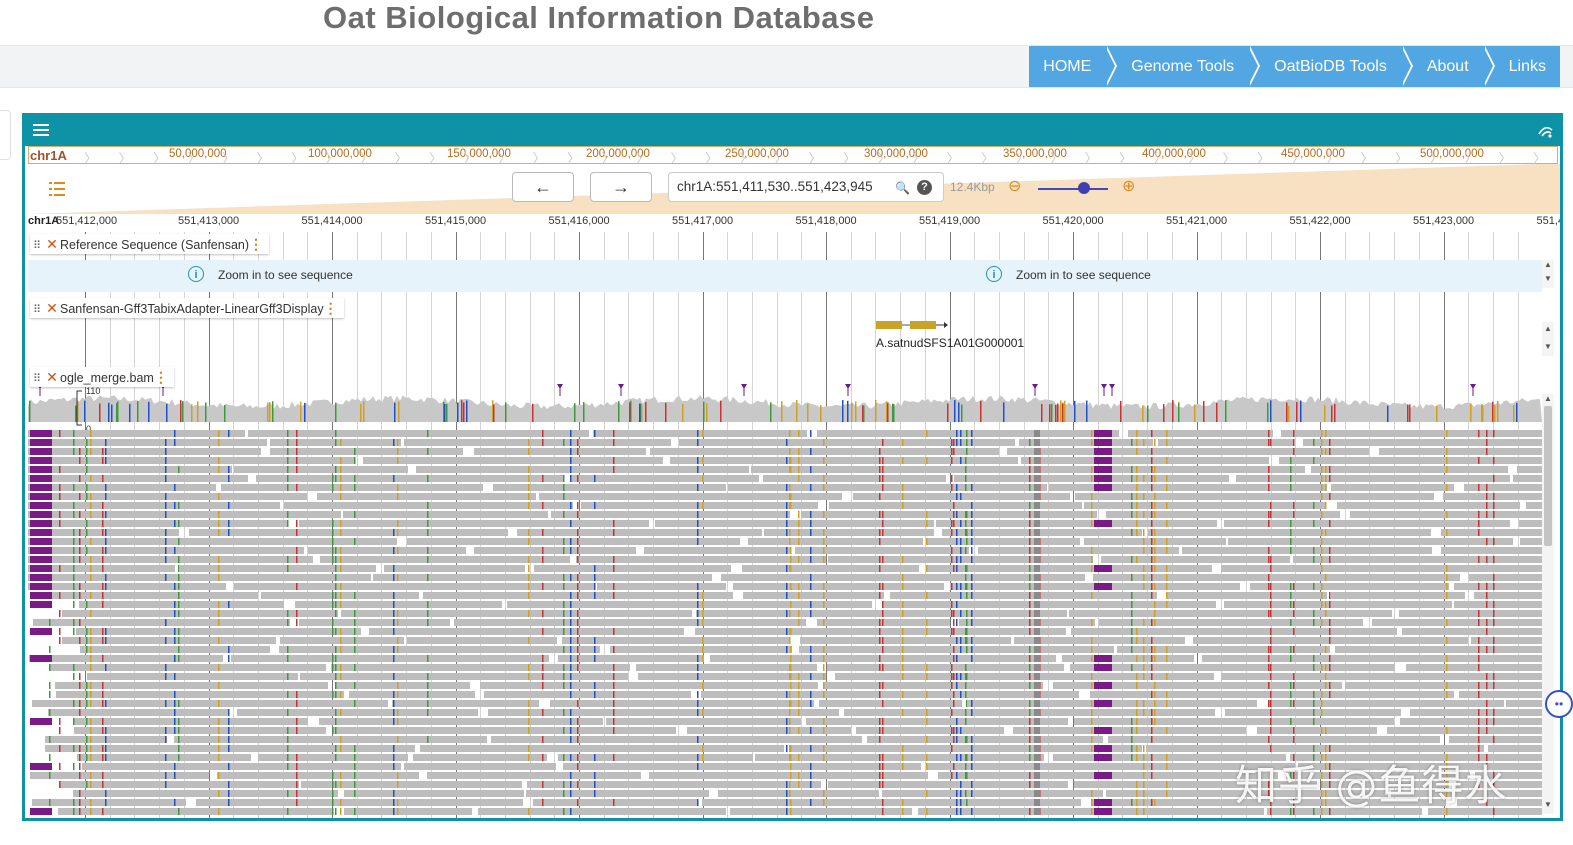  What do you see at coordinates (785, 402) in the screenshot?
I see `coverage-plot` at bounding box center [785, 402].